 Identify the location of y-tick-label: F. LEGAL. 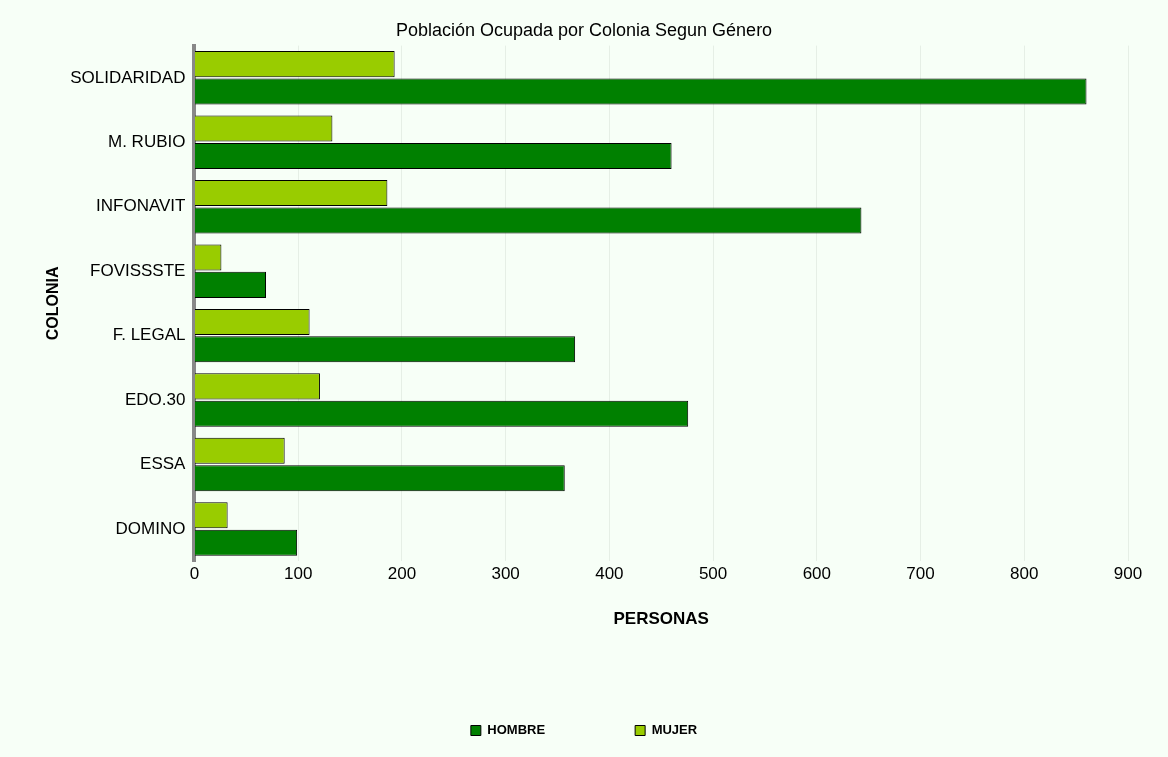
(149, 335).